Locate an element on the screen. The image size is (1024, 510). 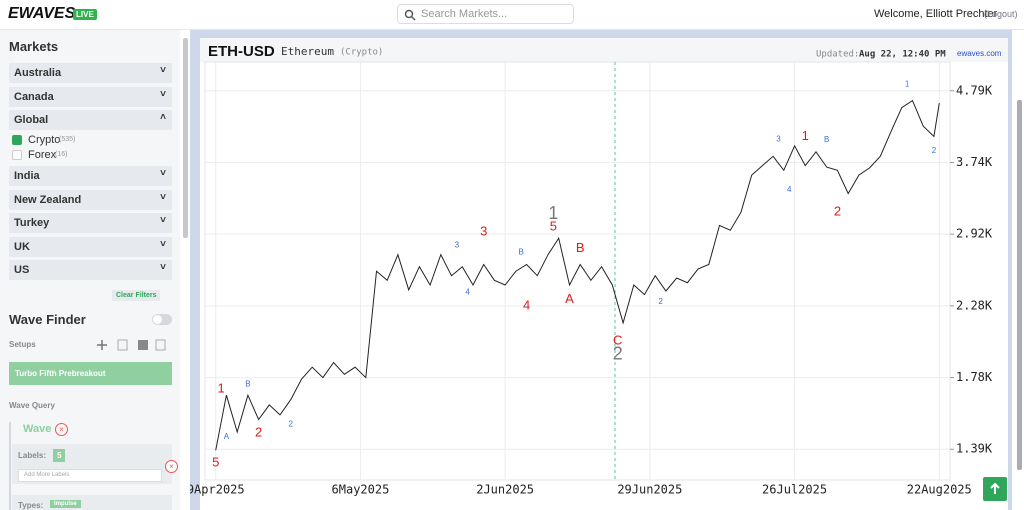
page-scrollbar is located at coordinates (1019, 285).